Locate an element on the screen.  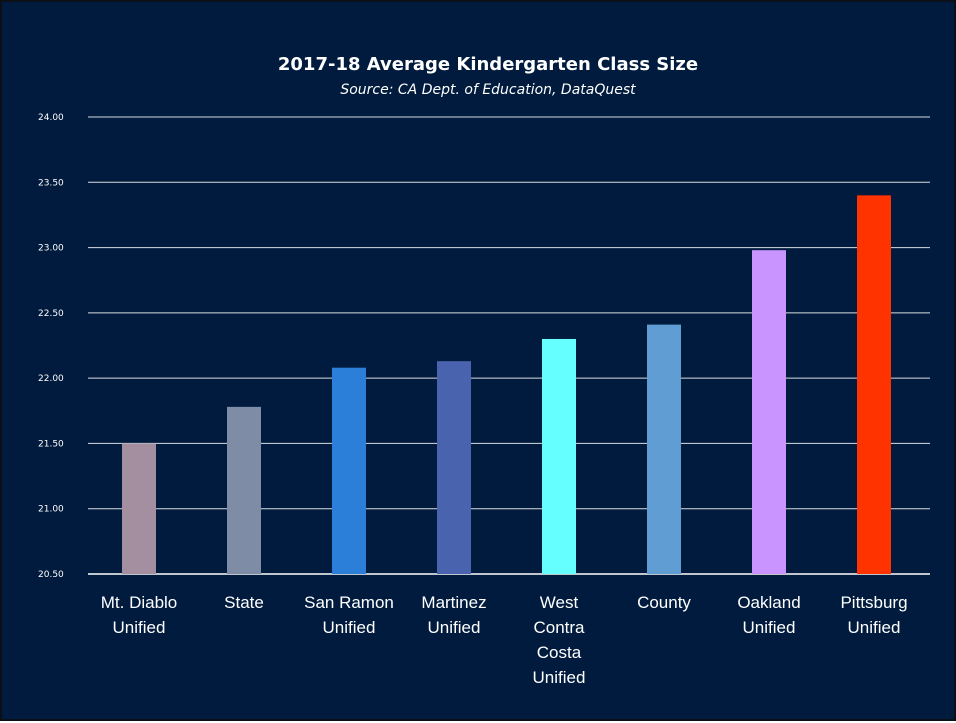
x-tick-label-line: County is located at coordinates (664, 602).